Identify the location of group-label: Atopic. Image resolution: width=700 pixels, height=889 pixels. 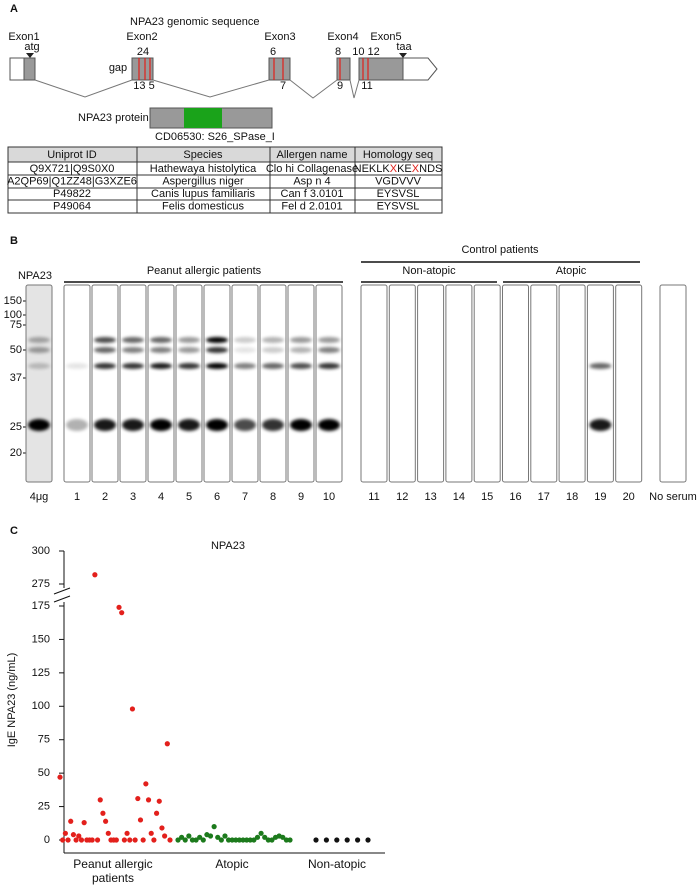
(571, 271).